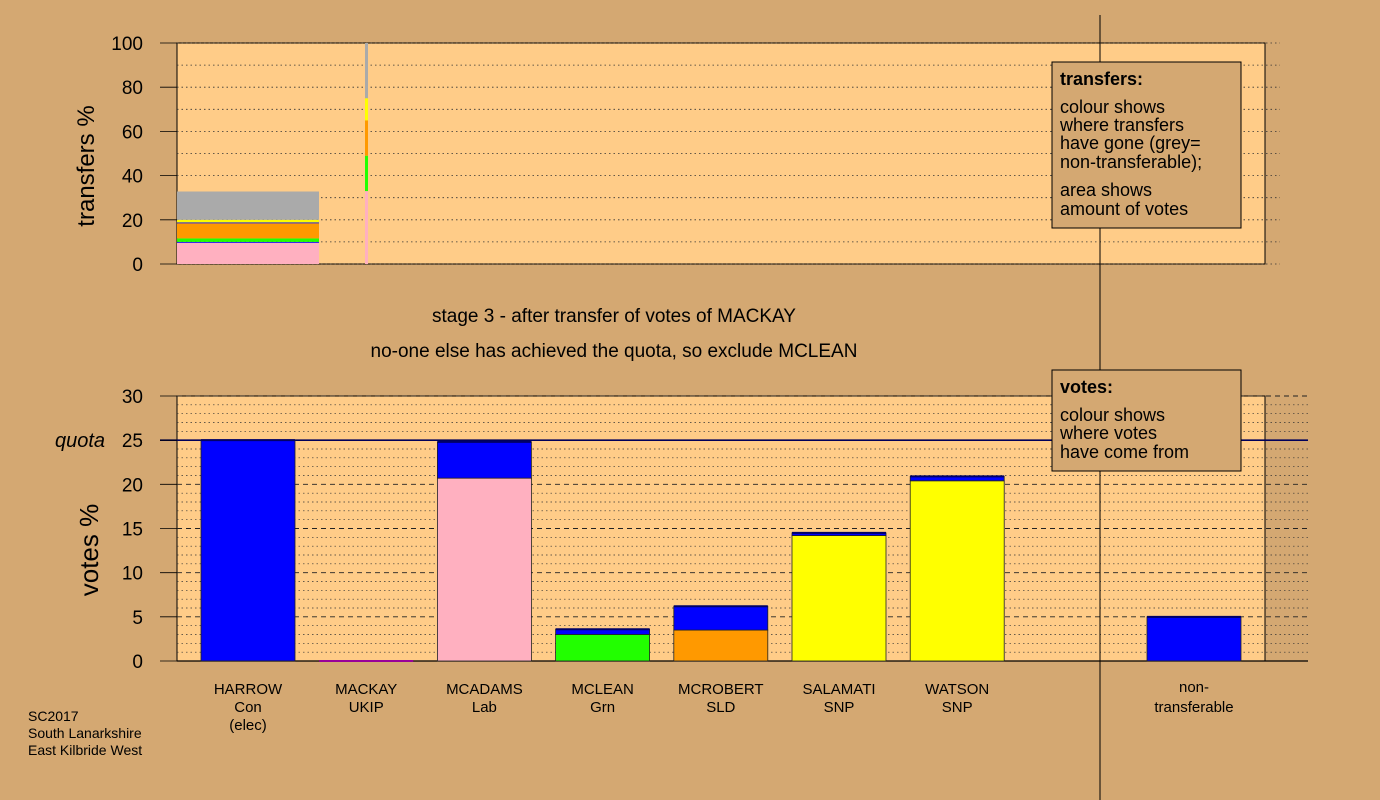 This screenshot has height=800, width=1380. I want to click on category-party: Lab, so click(484, 707).